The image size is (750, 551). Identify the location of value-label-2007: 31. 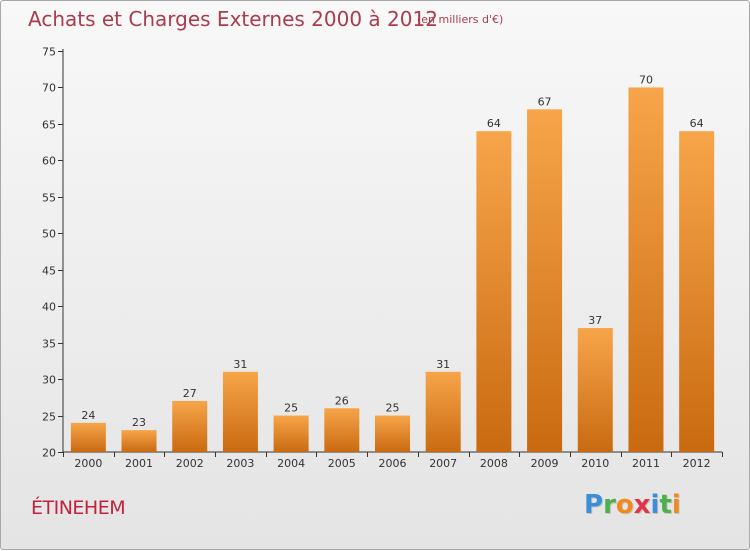
(443, 364).